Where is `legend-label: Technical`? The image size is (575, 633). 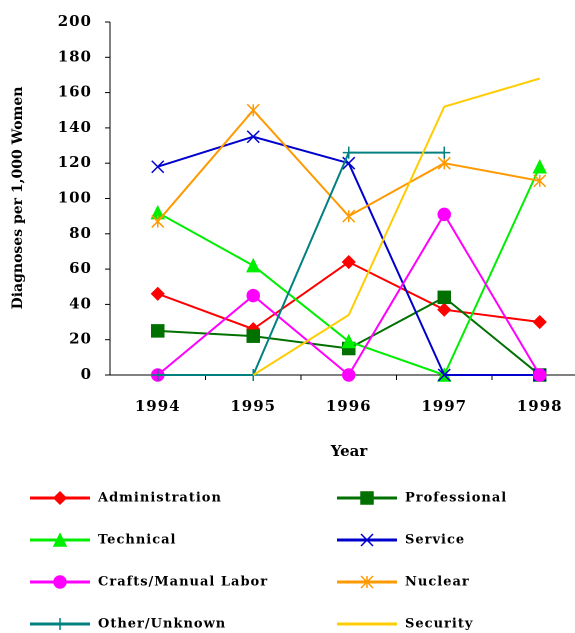 legend-label: Technical is located at coordinates (137, 540).